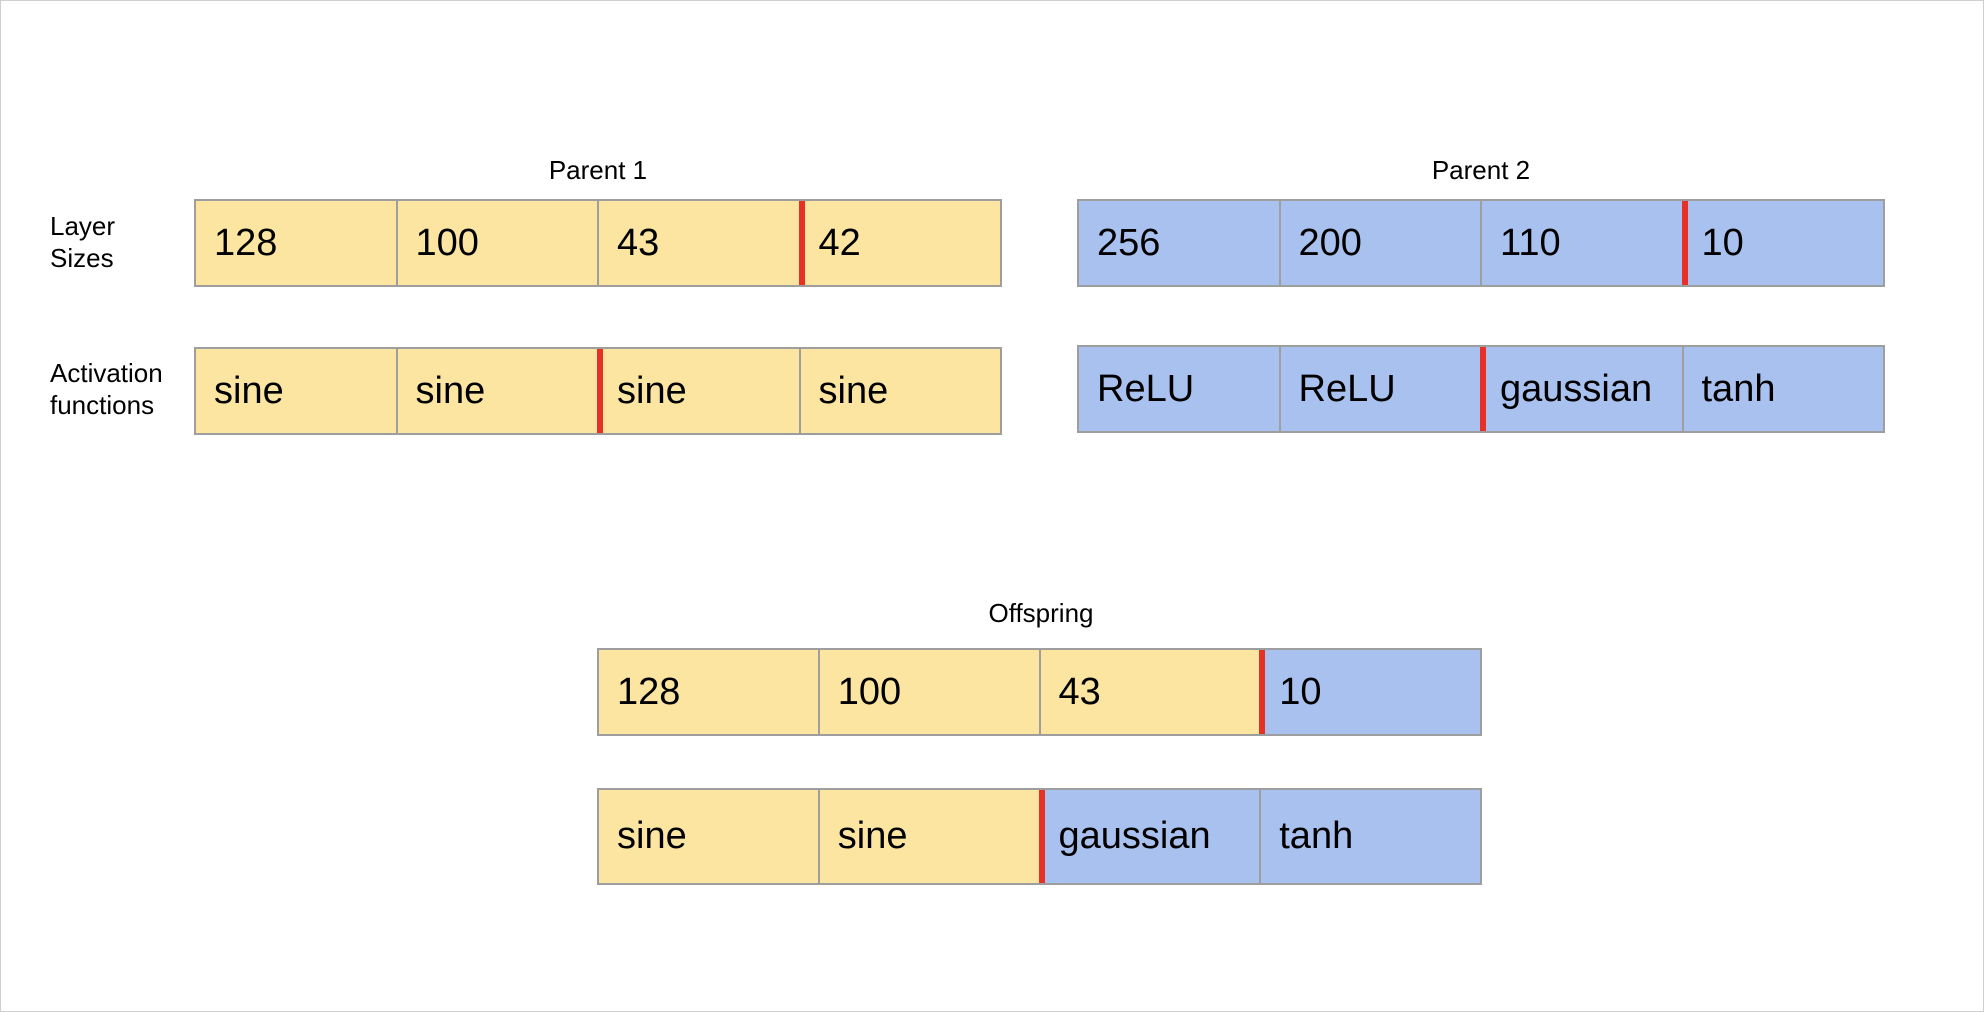 The height and width of the screenshot is (1012, 1984). I want to click on activation-functions-label-line2: functions, so click(106, 405).